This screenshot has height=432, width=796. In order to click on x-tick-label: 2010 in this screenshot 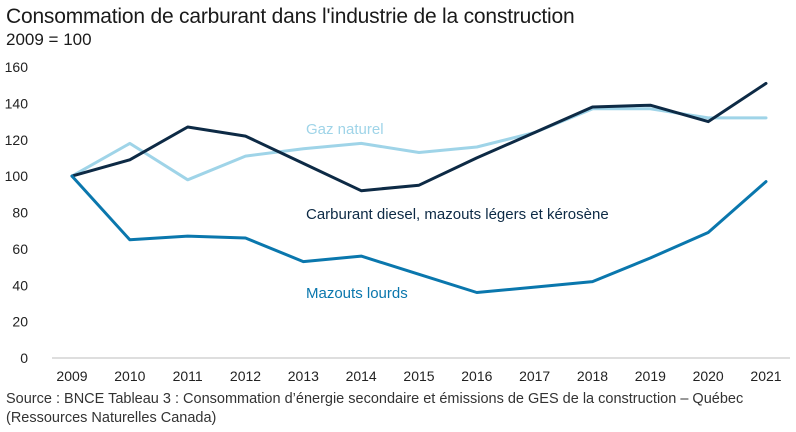, I will do `click(129, 376)`.